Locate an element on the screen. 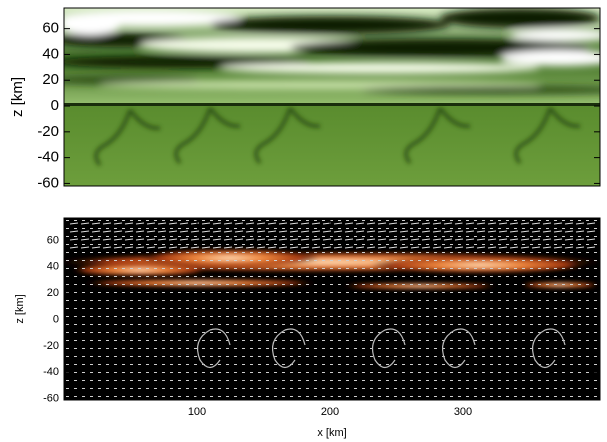  x-tick-label: 100 is located at coordinates (197, 412).